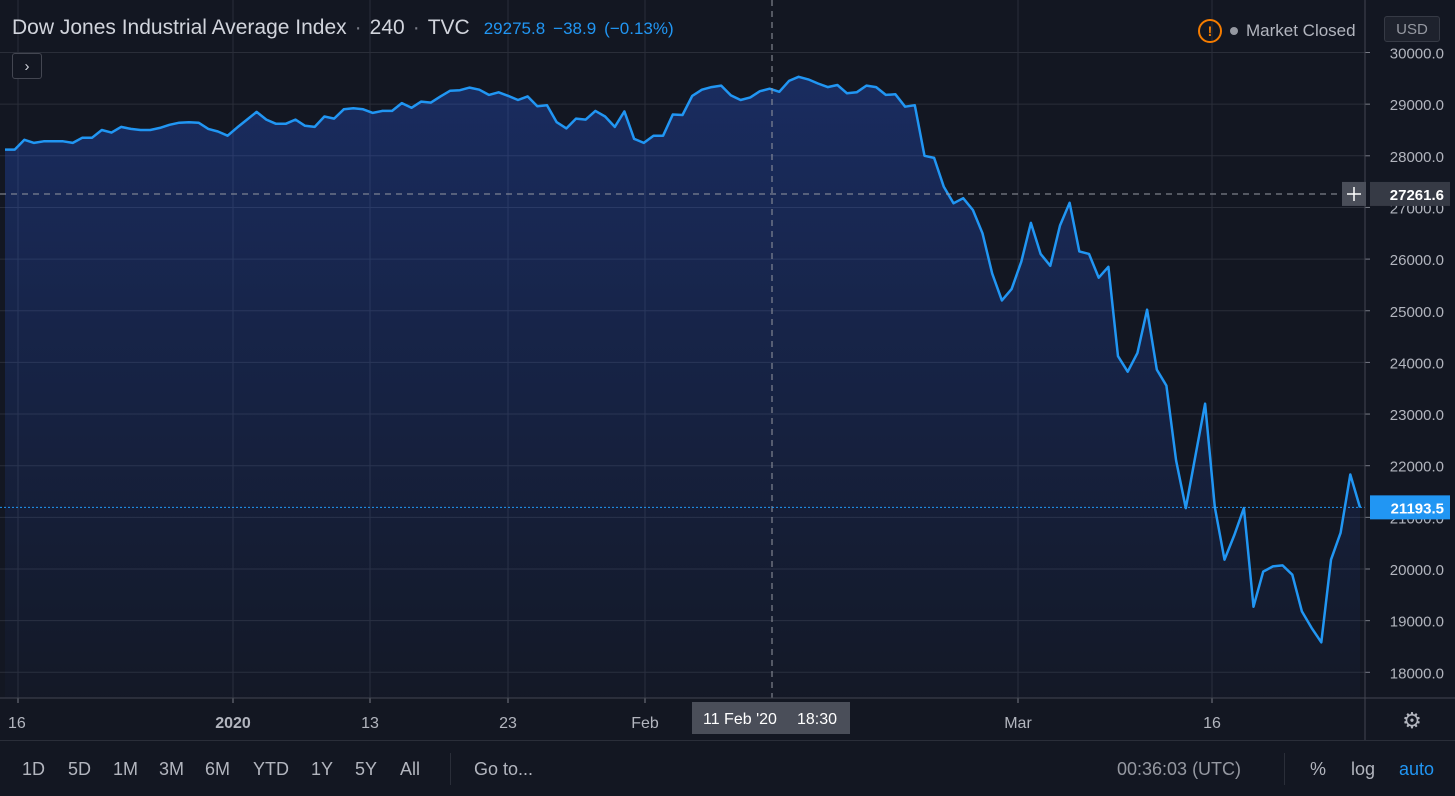  What do you see at coordinates (34, 769) in the screenshot?
I see `range-1d-button: 1D` at bounding box center [34, 769].